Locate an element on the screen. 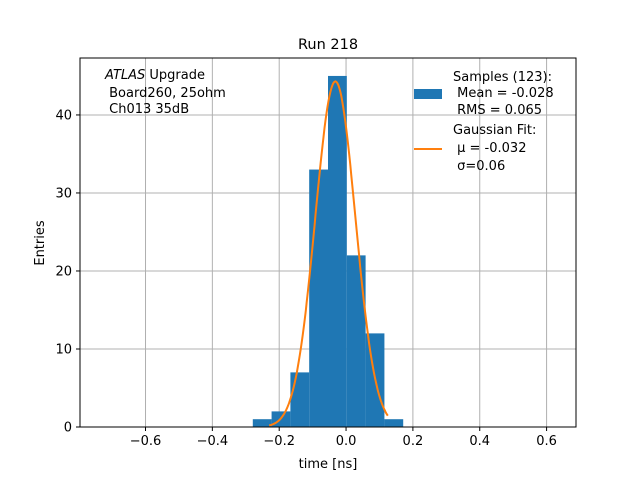 This screenshot has width=640, height=480. legend-samples-line3: RMS = 0.065 is located at coordinates (497, 110).